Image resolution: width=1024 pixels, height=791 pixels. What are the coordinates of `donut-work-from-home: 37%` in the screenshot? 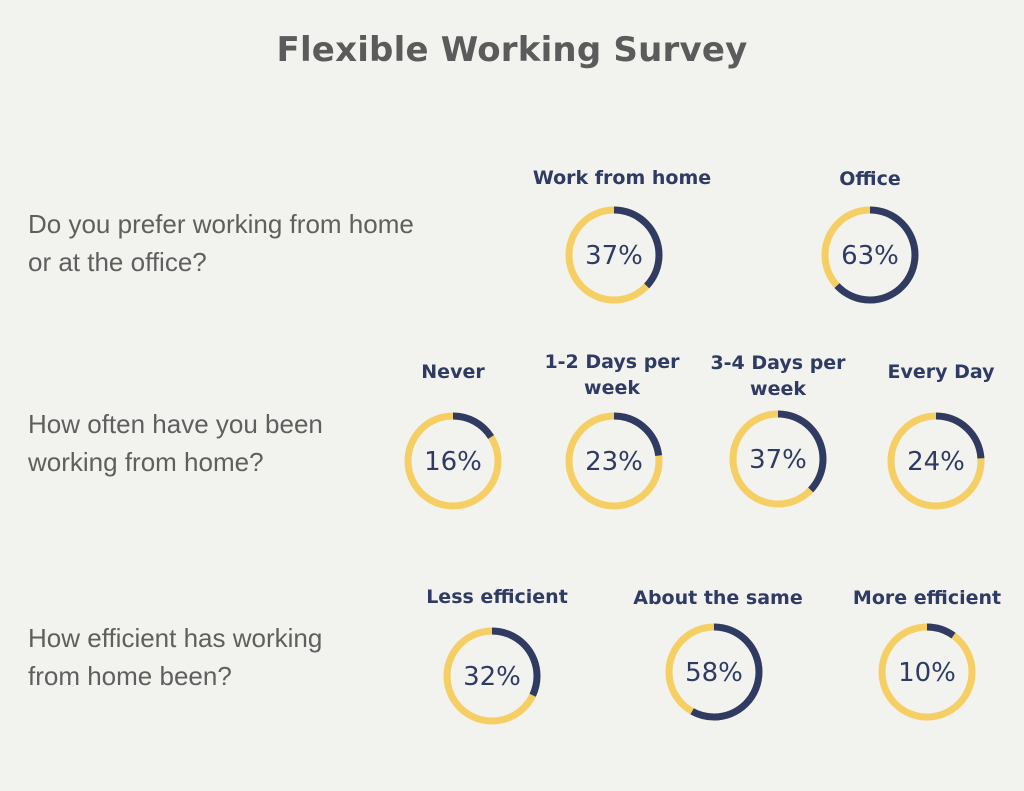 It's located at (614, 255).